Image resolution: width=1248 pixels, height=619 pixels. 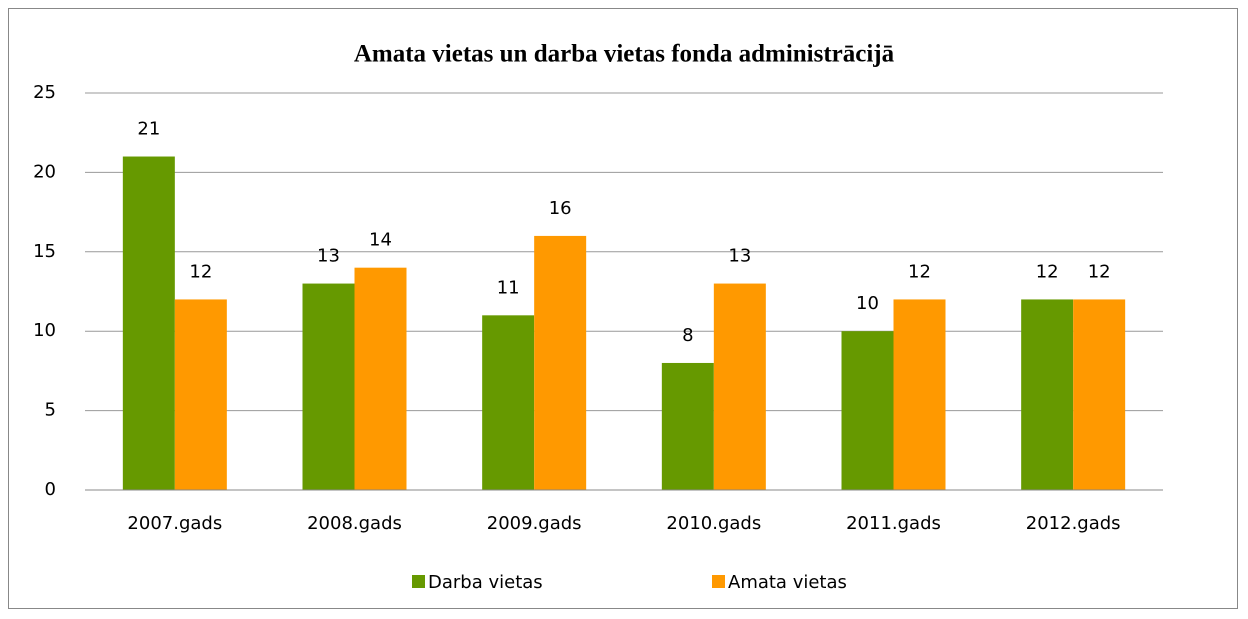 I want to click on x-tick-label: 2009.gads, so click(x=534, y=523).